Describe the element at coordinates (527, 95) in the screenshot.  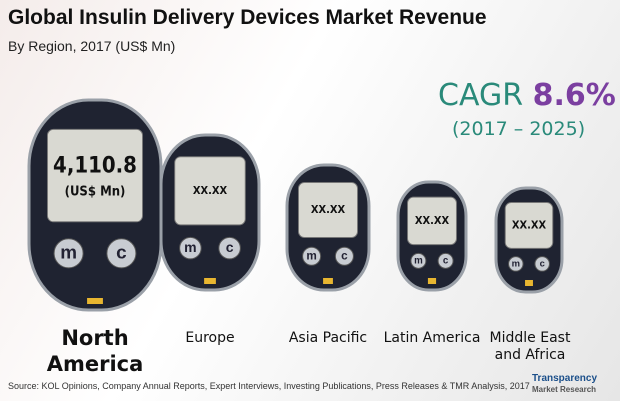
I see `cagr: CAGR 8.6%` at that location.